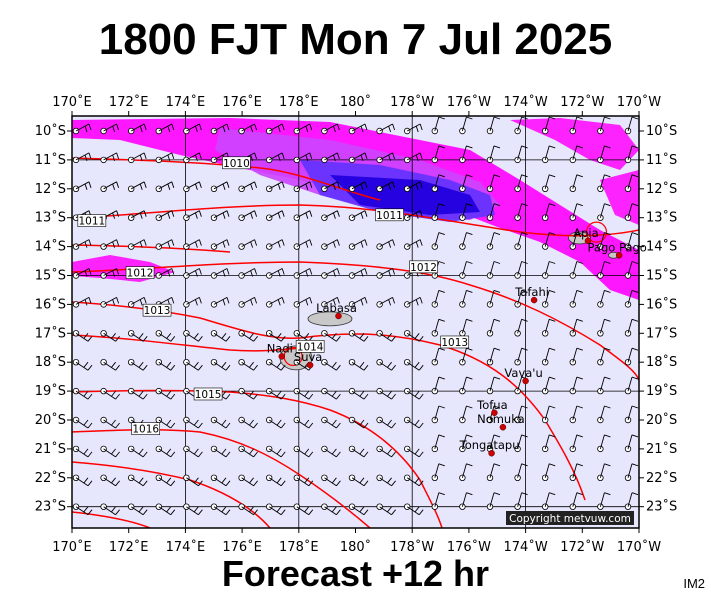 The width and height of the screenshot is (711, 600). Describe the element at coordinates (50, 362) in the screenshot. I see `latitude-label-left: 18˚S` at that location.